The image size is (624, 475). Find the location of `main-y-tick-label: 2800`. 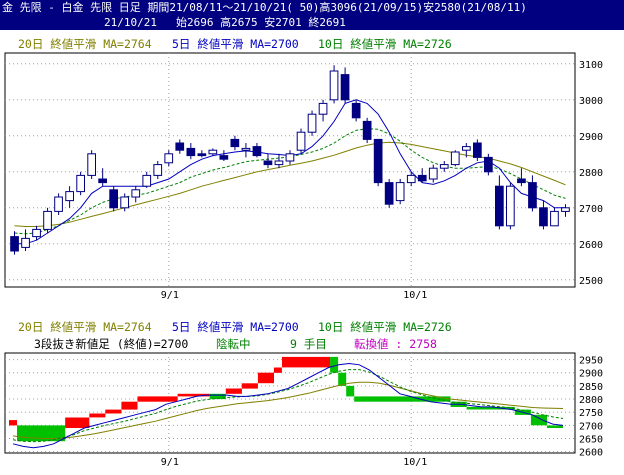

main-y-tick-label: 2800 is located at coordinates (591, 173).